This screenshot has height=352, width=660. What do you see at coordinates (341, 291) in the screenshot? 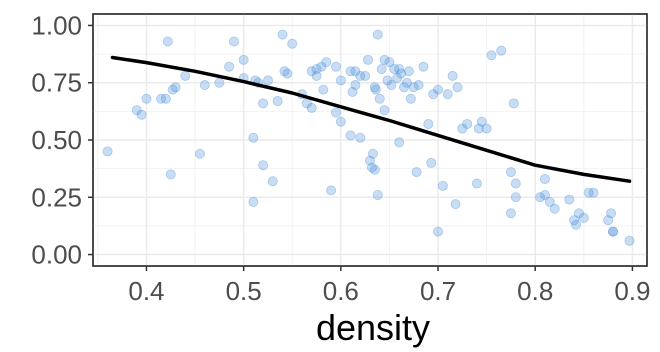
I see `x-tick-label: 0.6` at bounding box center [341, 291].